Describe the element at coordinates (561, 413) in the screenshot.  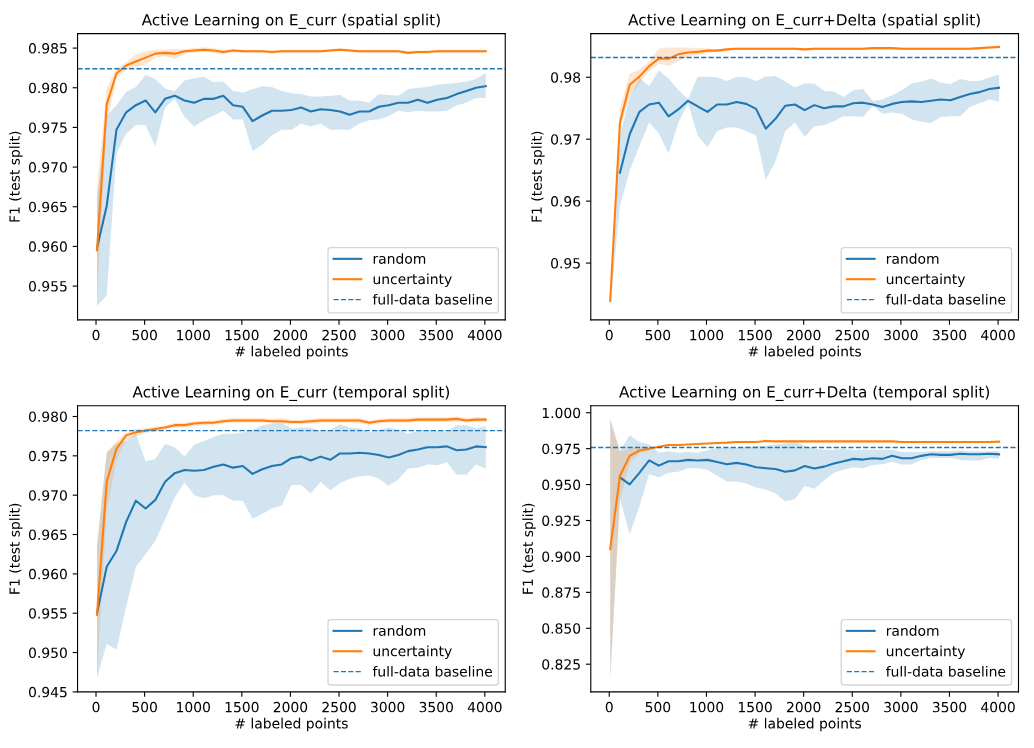
I see `y-tick-label: 1.000` at that location.